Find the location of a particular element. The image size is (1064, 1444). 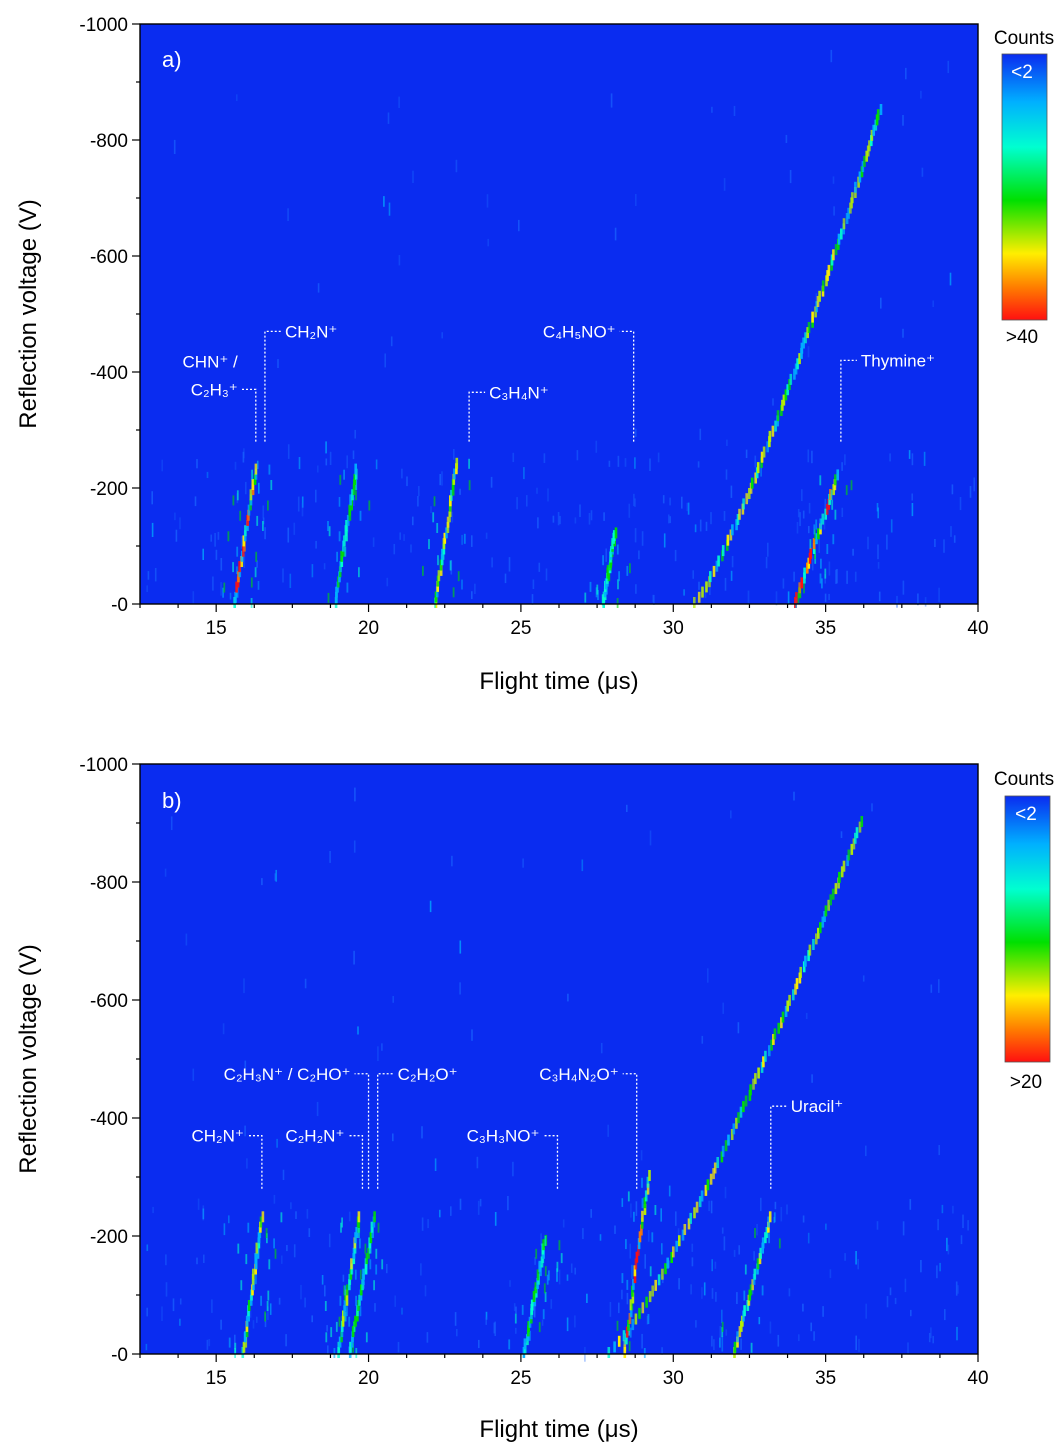

x-tick-label: 40 is located at coordinates (977, 628).